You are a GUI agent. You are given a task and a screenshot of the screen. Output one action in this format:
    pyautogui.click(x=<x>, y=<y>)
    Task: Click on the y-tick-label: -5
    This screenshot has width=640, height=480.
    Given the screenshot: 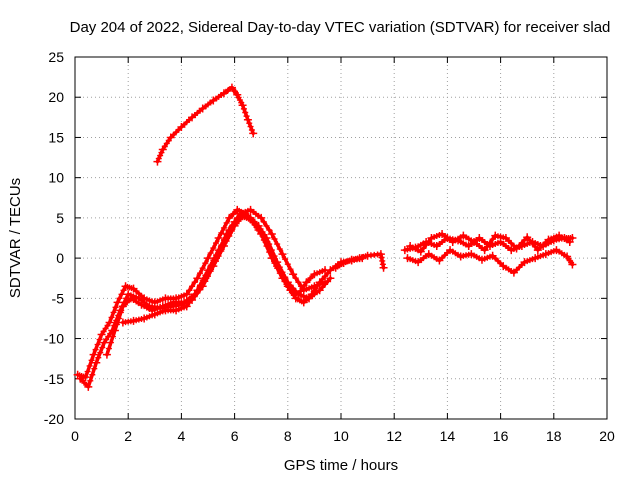 What is the action you would take?
    pyautogui.click(x=58, y=298)
    